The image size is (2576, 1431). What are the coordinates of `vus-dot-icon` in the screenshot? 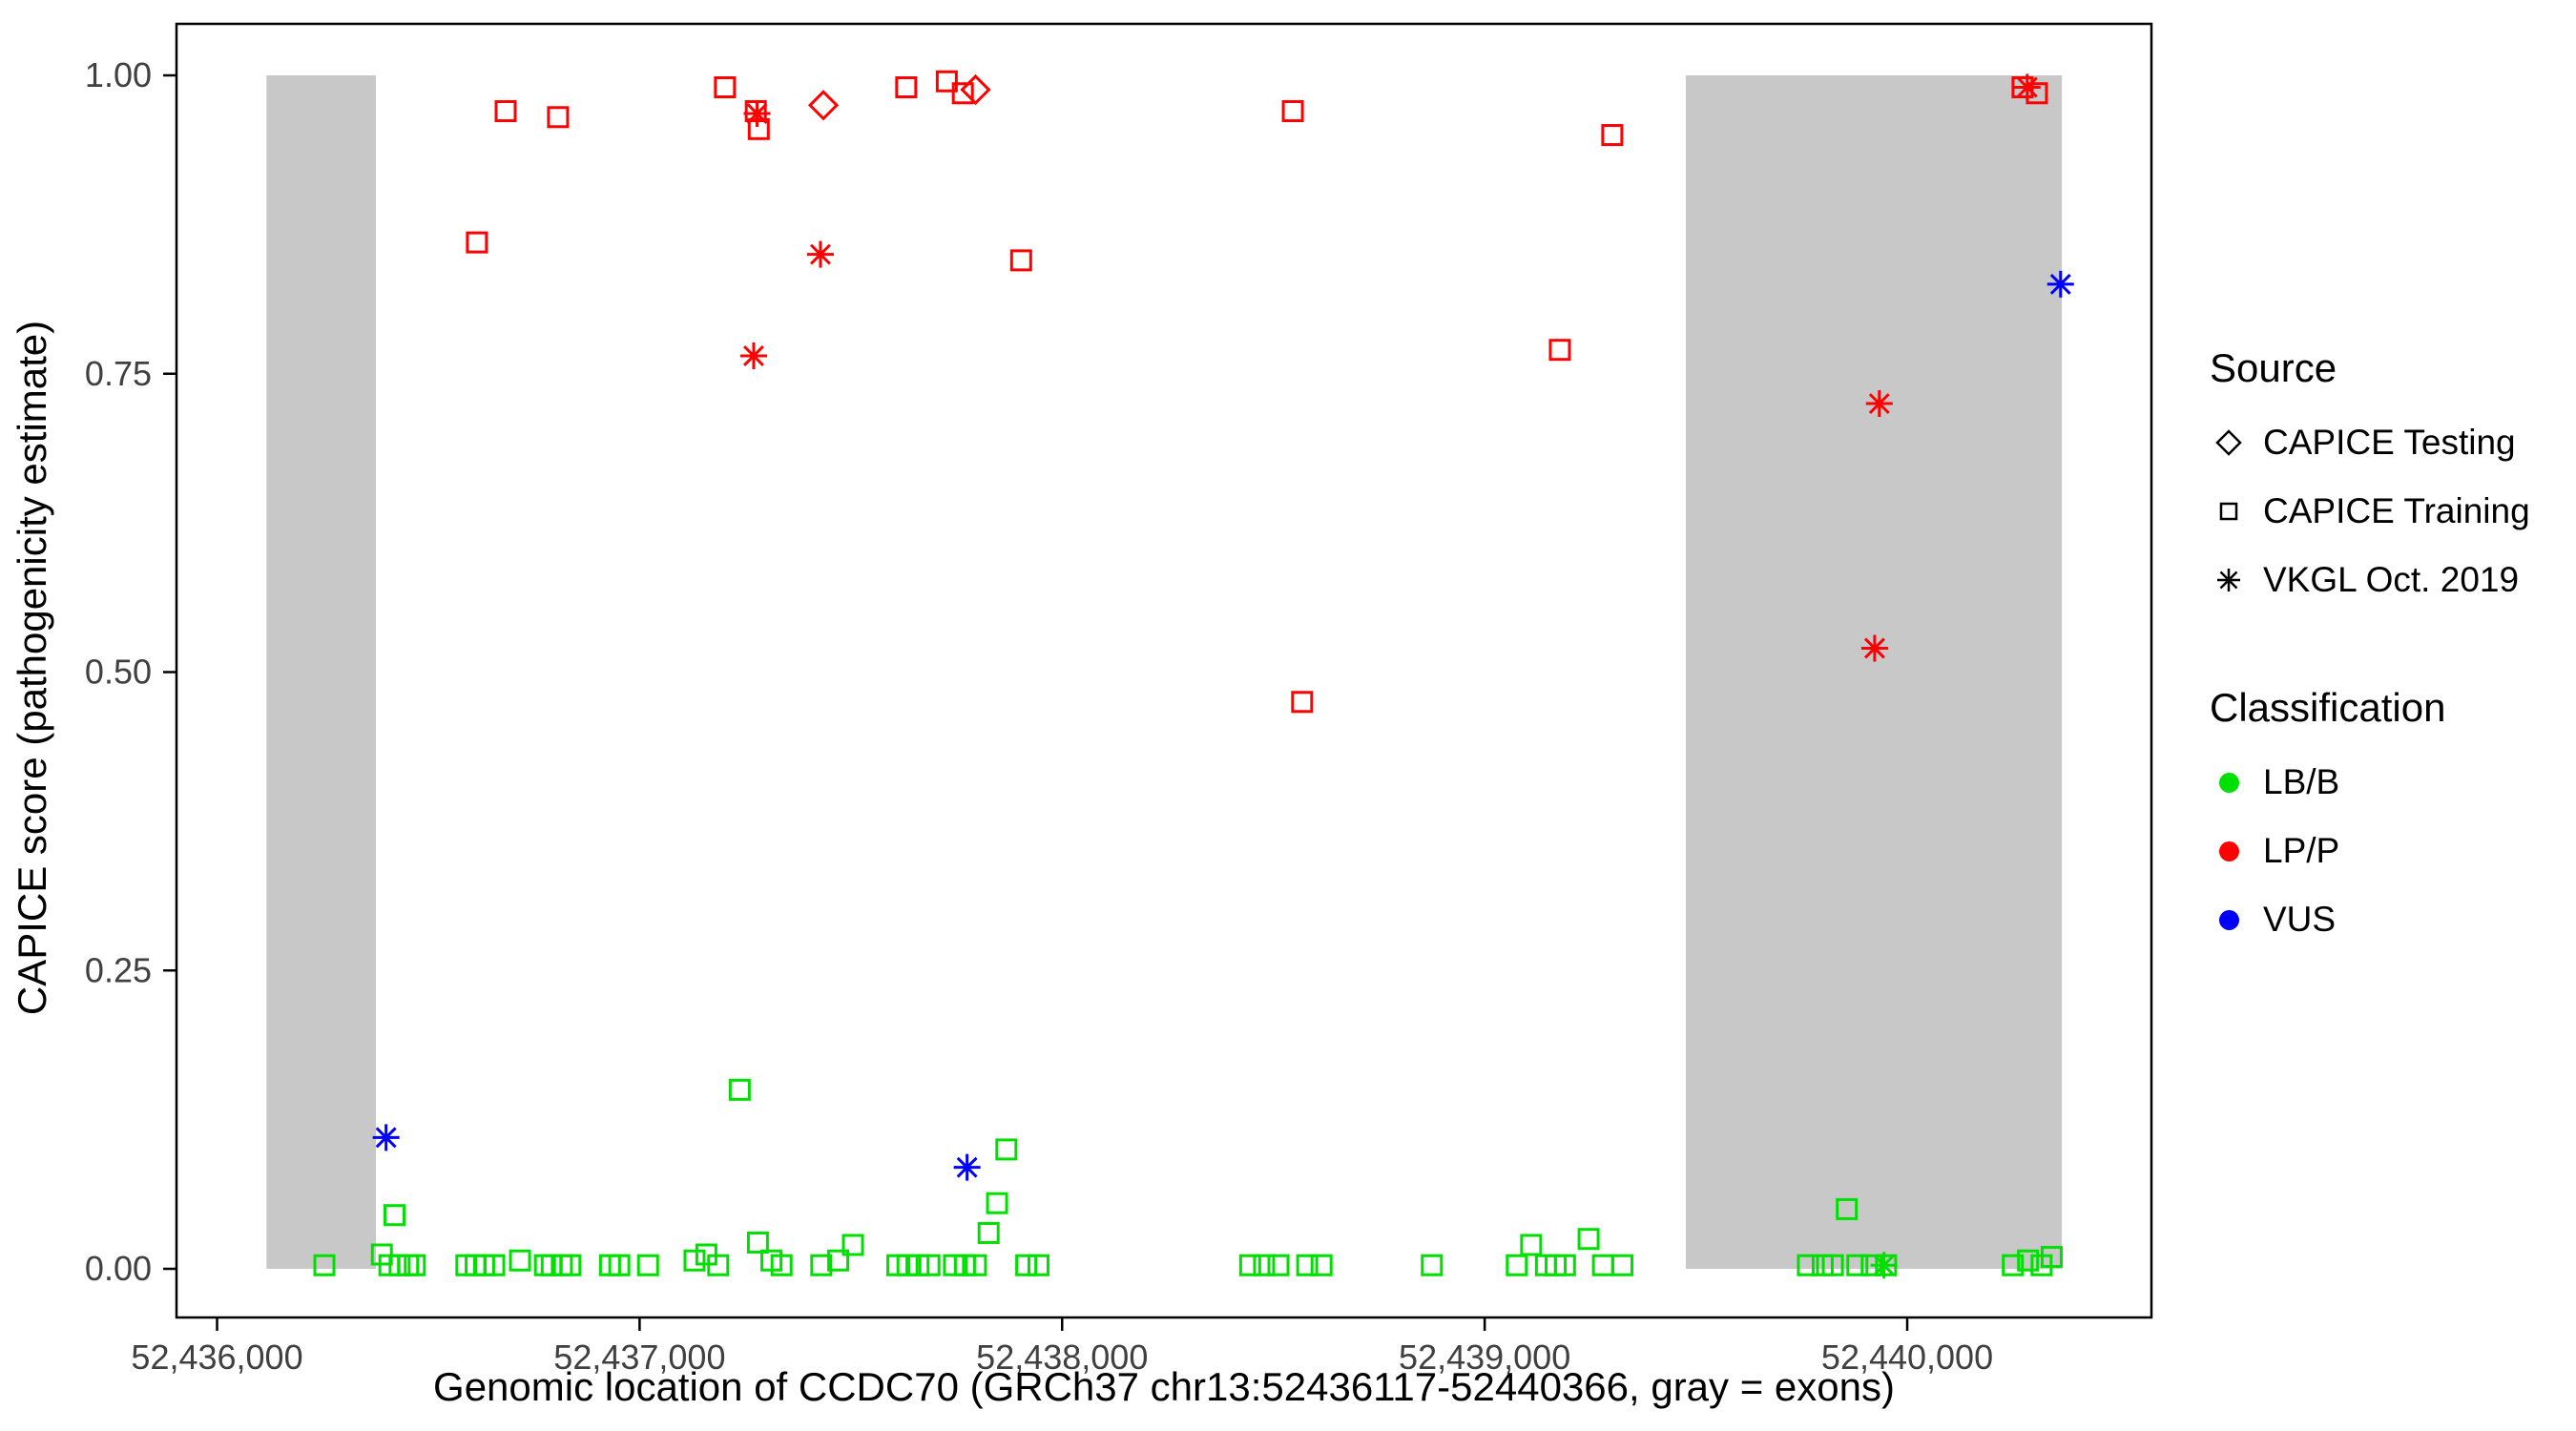 It's located at (2229, 920).